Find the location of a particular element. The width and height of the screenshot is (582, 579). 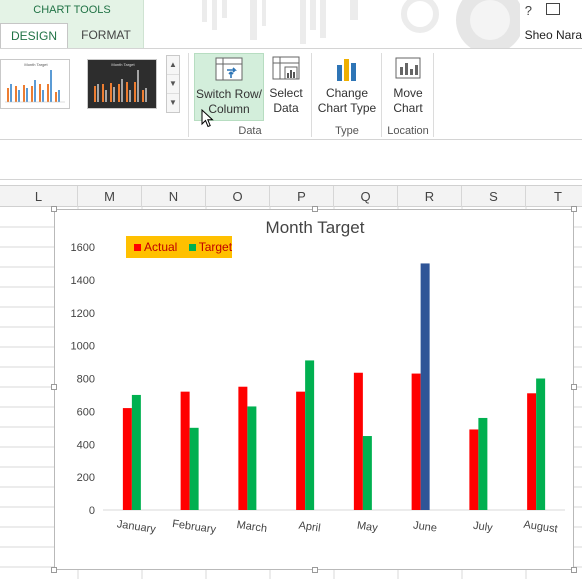

bar-actual-april is located at coordinates (301, 450).